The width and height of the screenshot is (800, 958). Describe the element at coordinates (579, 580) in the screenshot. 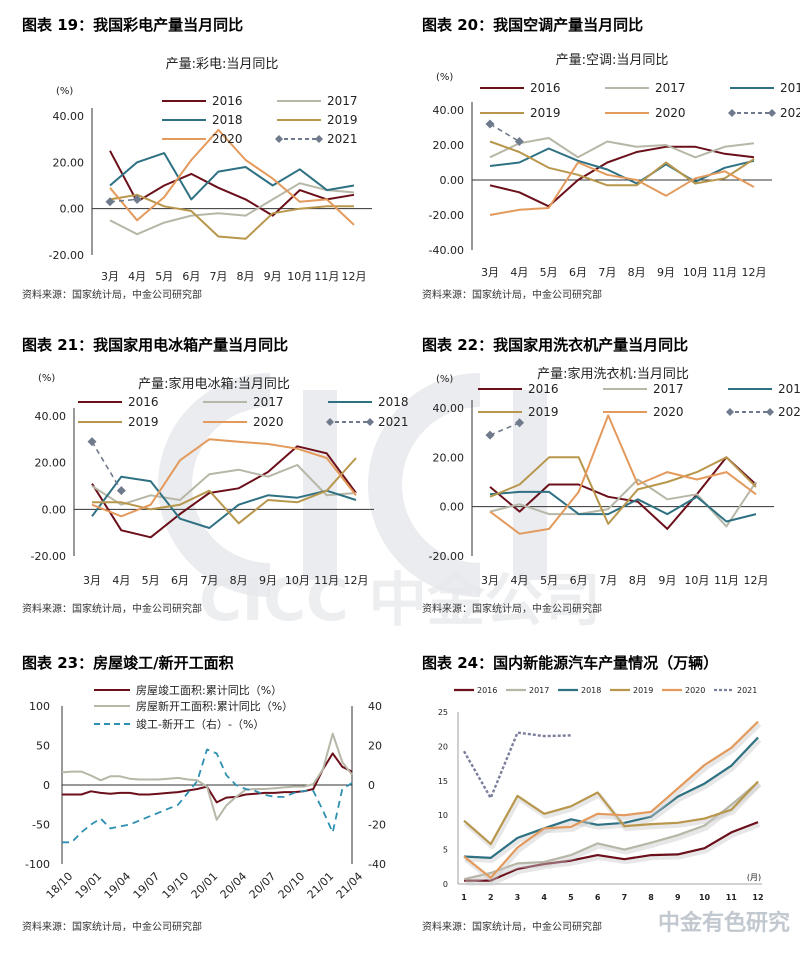

I see `x-tick-label: 6月` at that location.